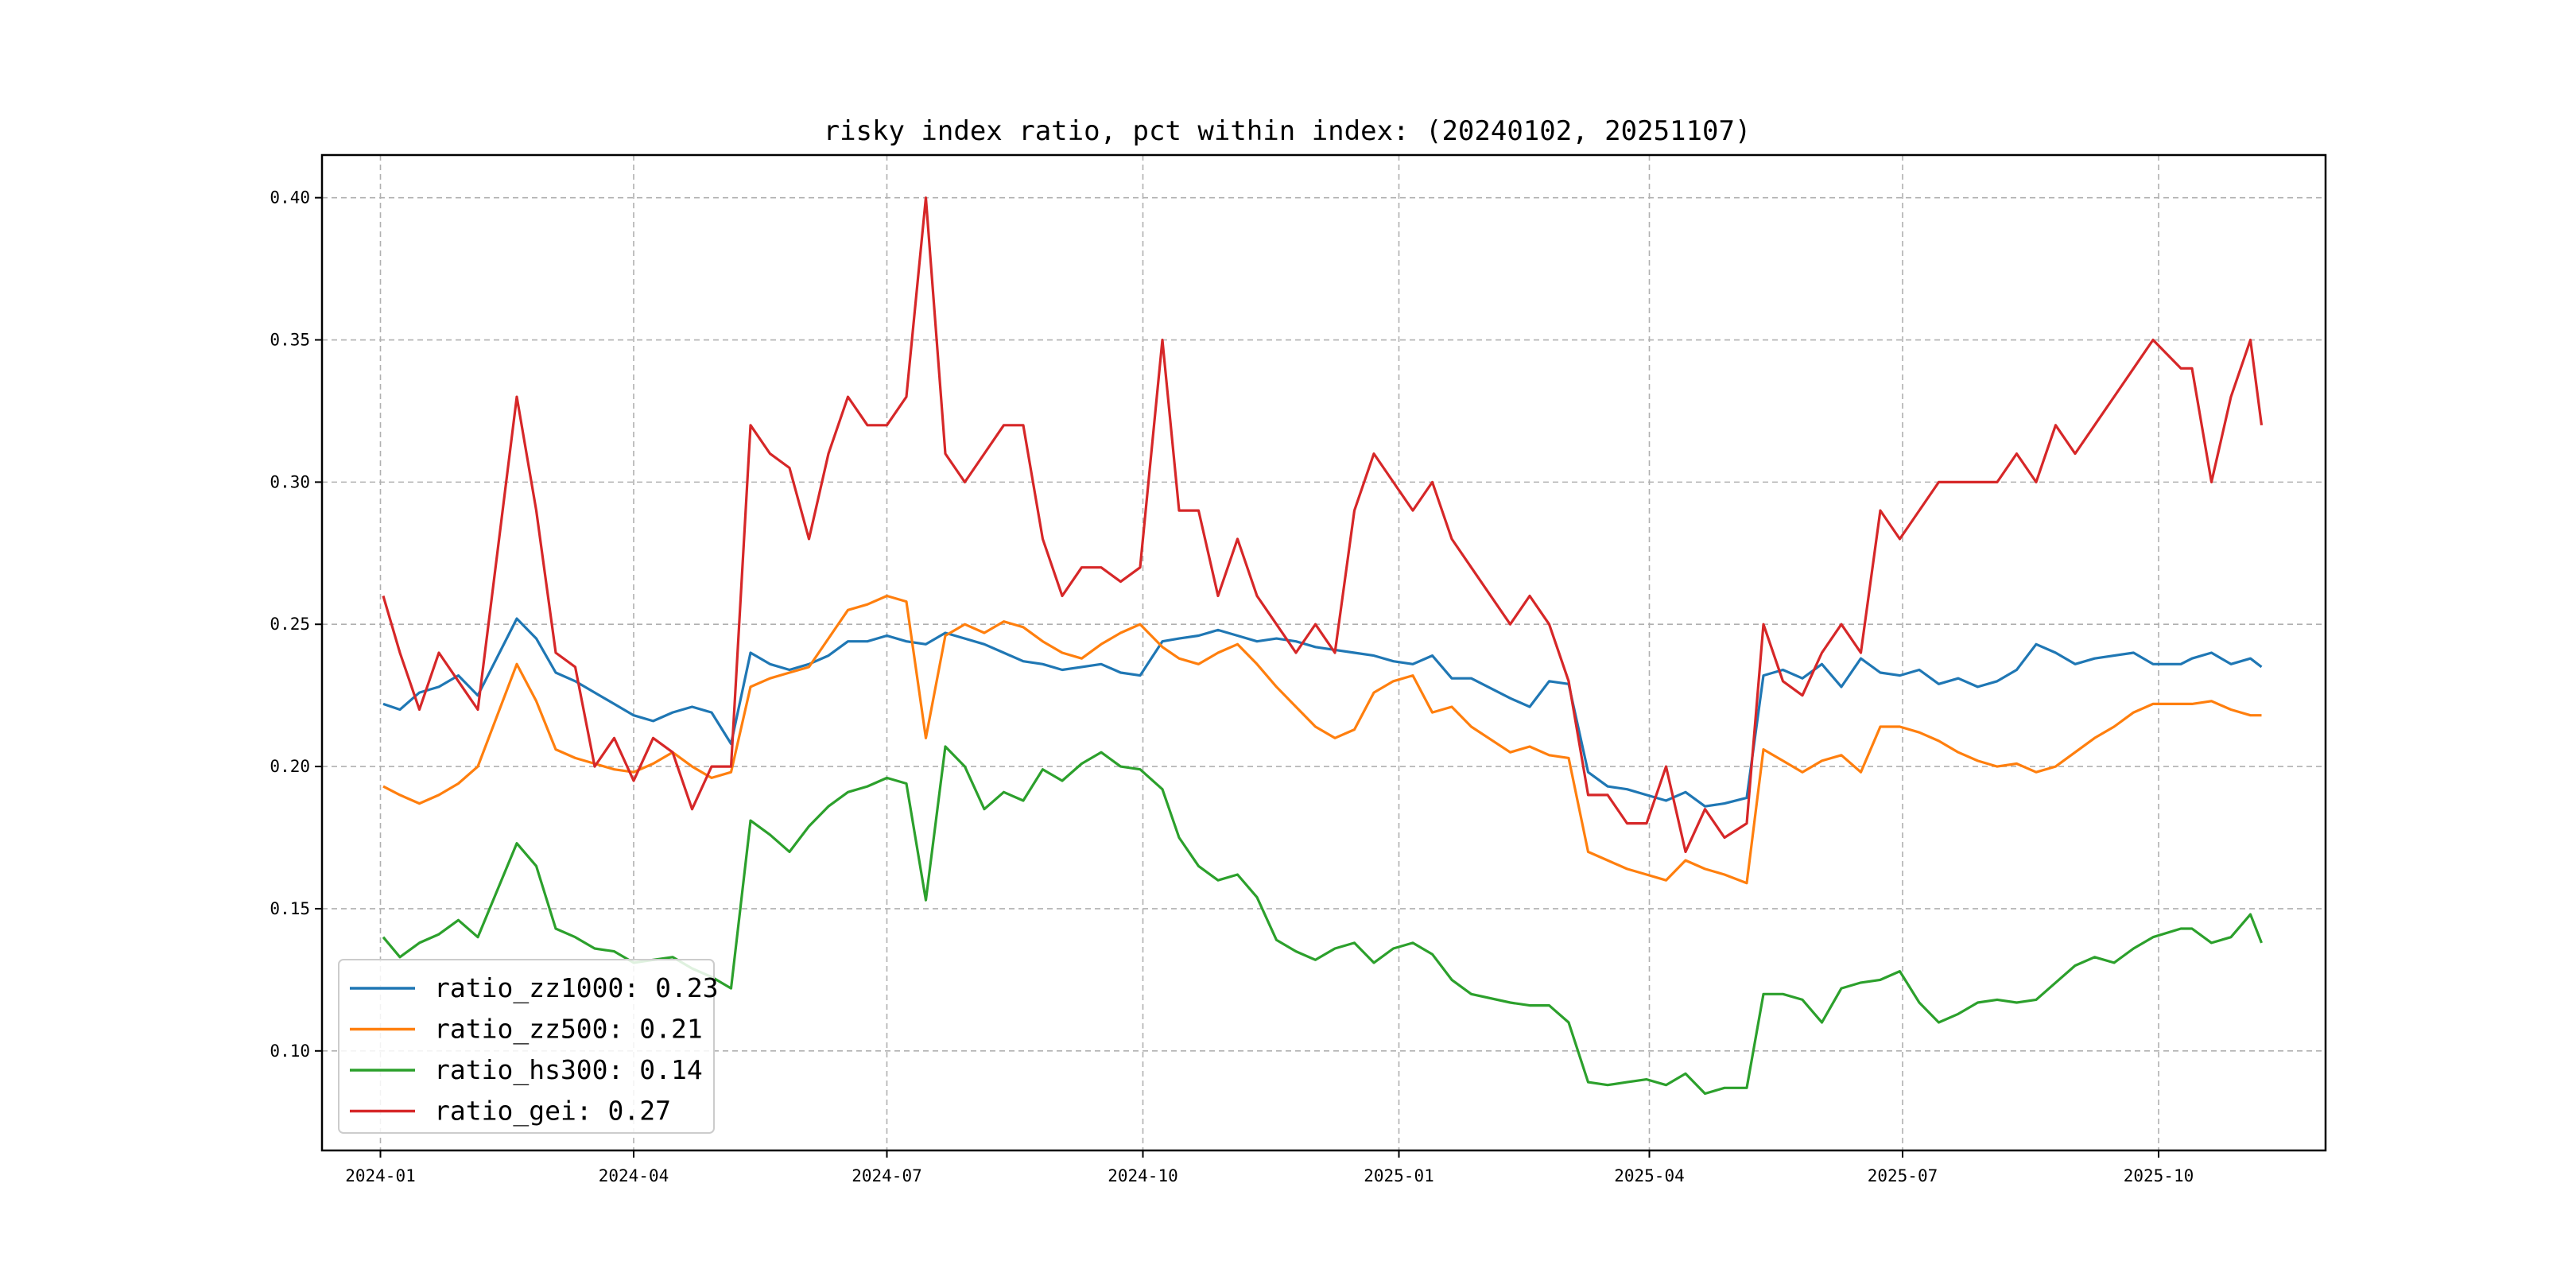 The height and width of the screenshot is (1288, 2576). Describe the element at coordinates (1903, 1175) in the screenshot. I see `x-tick-label: 2025-07` at that location.